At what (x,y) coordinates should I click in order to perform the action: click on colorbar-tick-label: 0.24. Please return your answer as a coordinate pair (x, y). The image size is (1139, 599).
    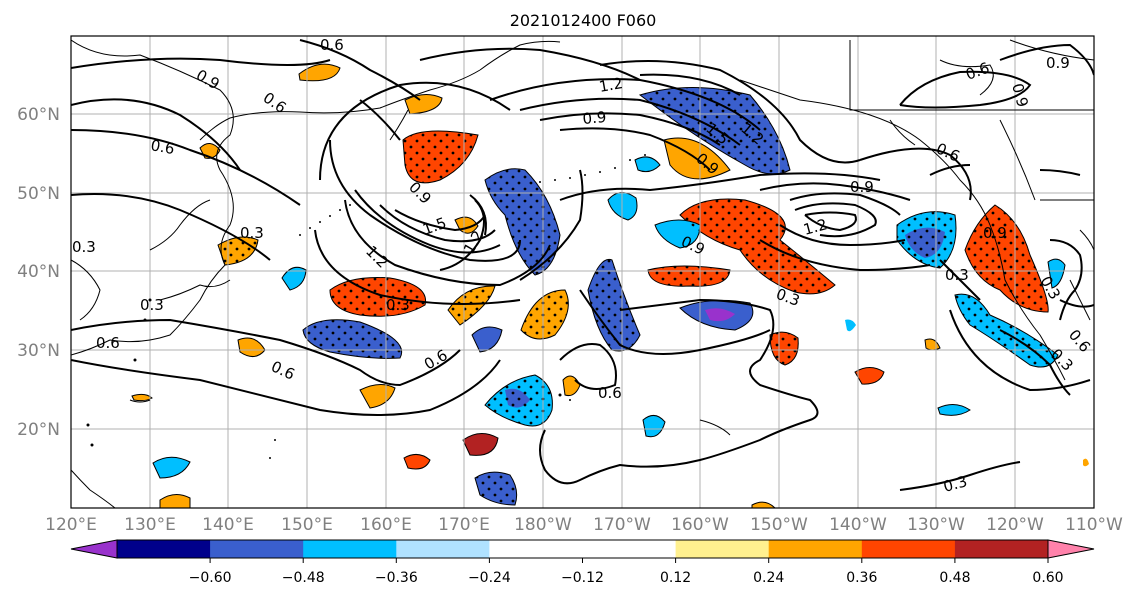
    Looking at the image, I should click on (768, 578).